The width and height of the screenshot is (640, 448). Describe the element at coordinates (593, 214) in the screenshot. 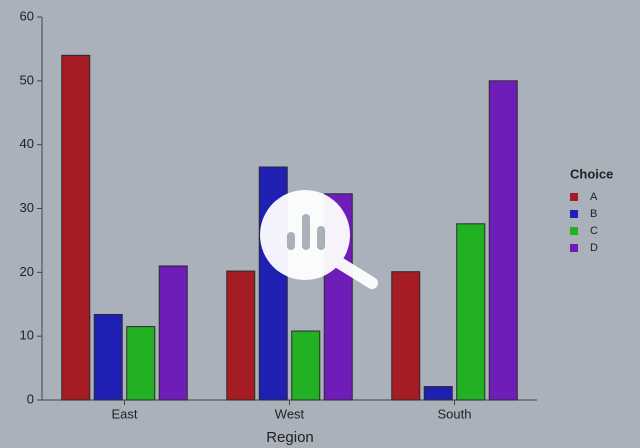

I see `legend-label: B` at that location.